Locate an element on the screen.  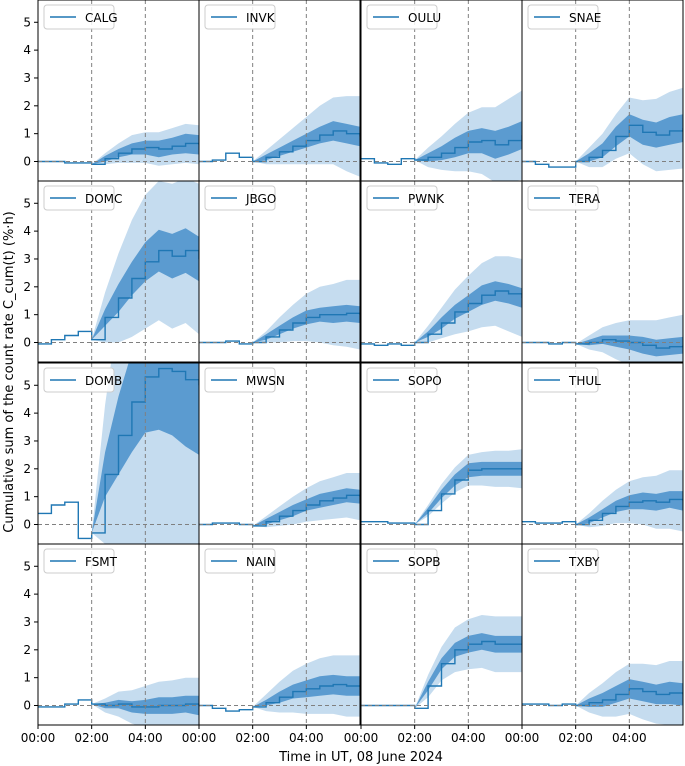
panel-invk: INVK is located at coordinates (279, 91).